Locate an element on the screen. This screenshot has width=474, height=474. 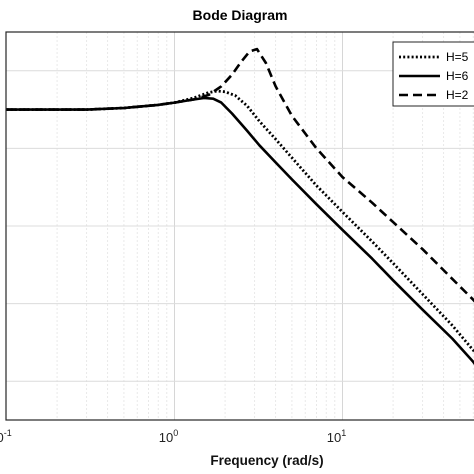
x-tick-label: 101 is located at coordinates (336, 436).